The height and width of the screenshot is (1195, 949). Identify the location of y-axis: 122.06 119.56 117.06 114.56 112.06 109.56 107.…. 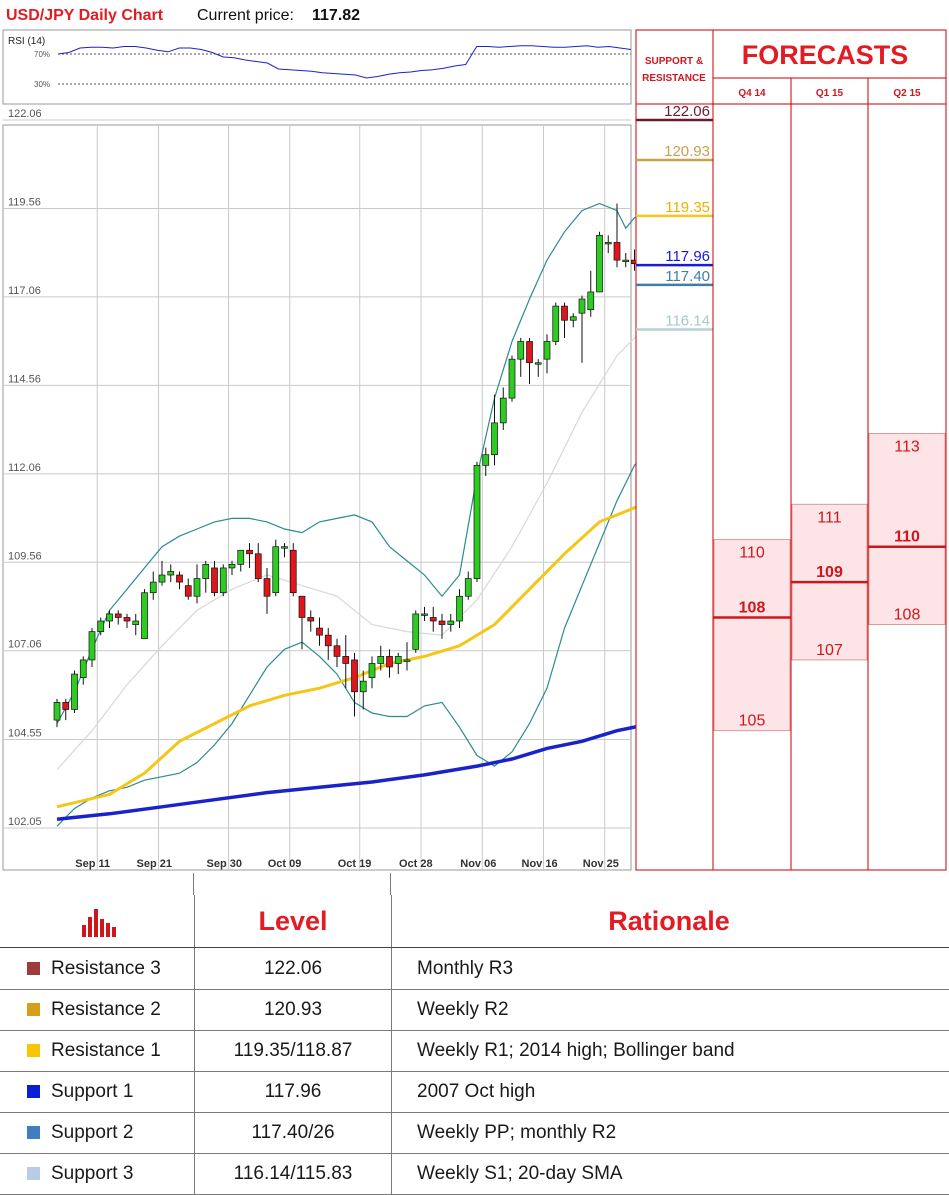
(25, 468).